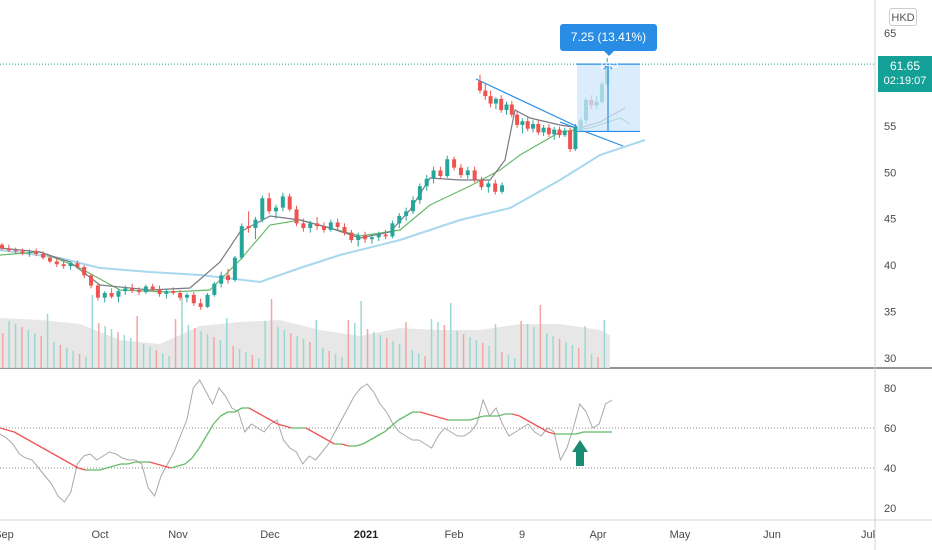 This screenshot has height=550, width=932. I want to click on price-tick-label: 50, so click(890, 173).